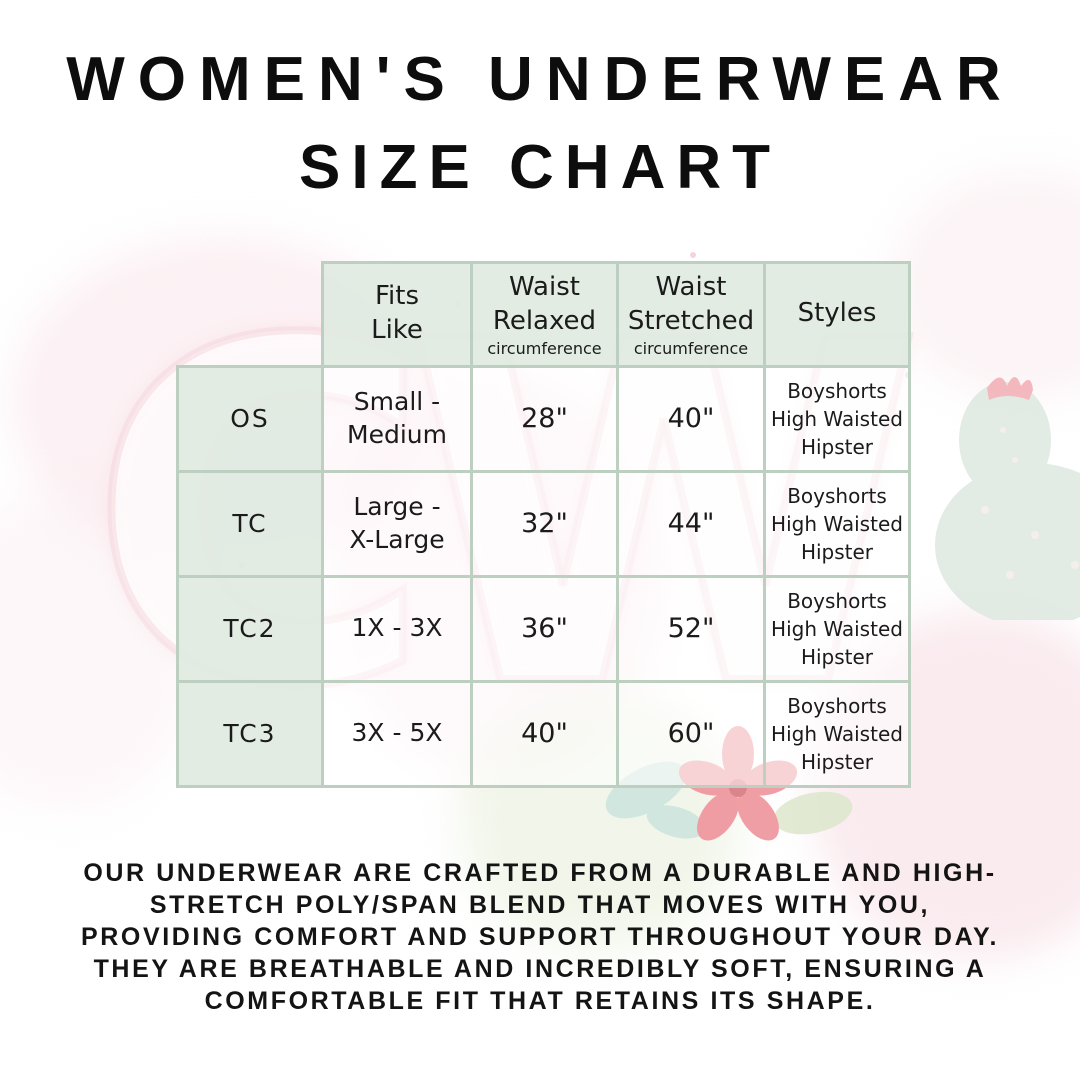 This screenshot has width=1080, height=1080. What do you see at coordinates (1007, 498) in the screenshot?
I see `cactus-watermark-icon` at bounding box center [1007, 498].